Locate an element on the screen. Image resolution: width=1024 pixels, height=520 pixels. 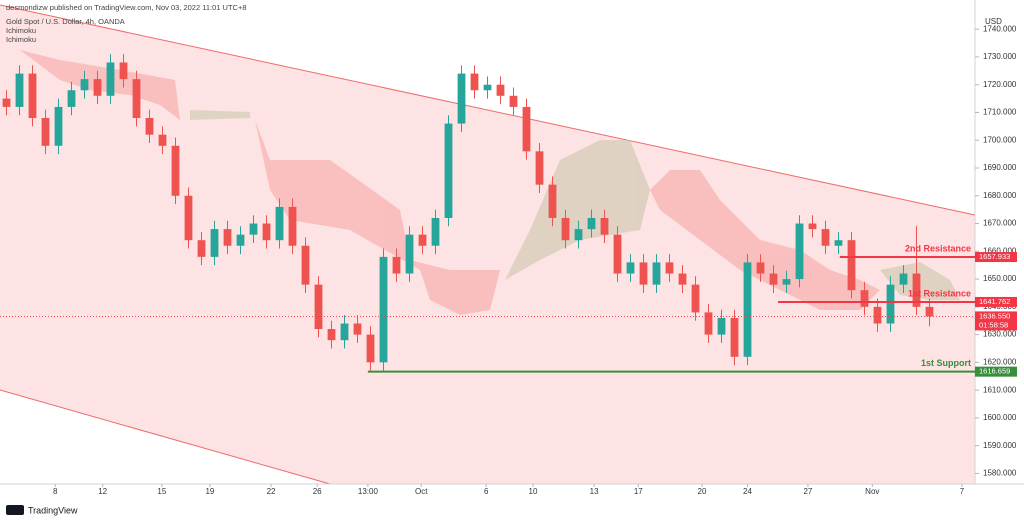
x-tick-label: 24 is located at coordinates (747, 491).